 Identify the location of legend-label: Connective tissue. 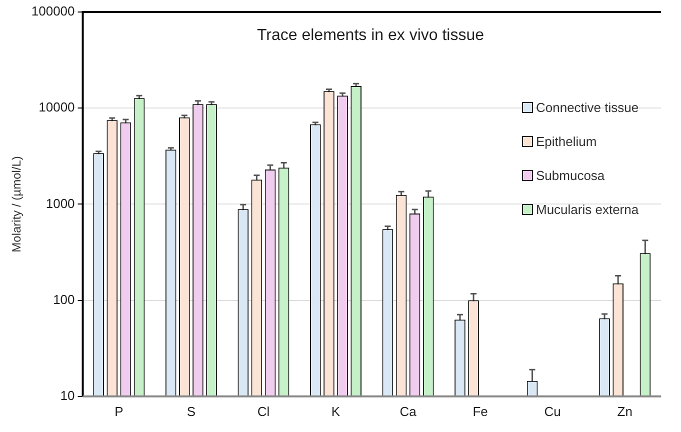
(587, 107).